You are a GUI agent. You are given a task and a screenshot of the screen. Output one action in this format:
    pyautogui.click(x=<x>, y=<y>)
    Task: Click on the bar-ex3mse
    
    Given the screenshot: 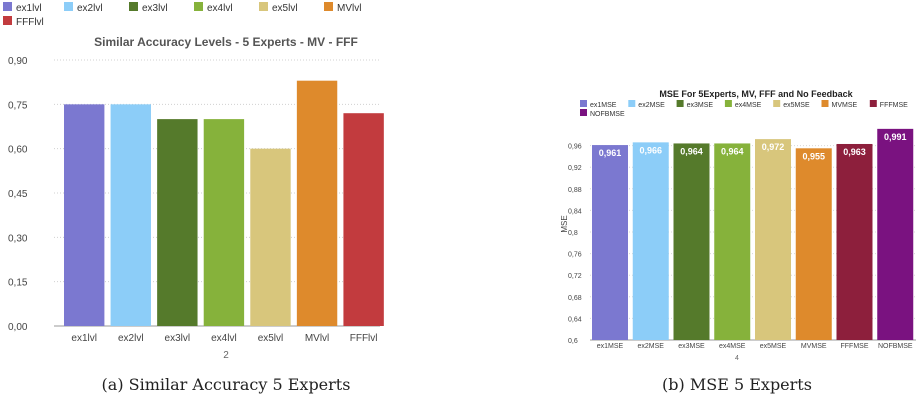 What is the action you would take?
    pyautogui.click(x=691, y=241)
    